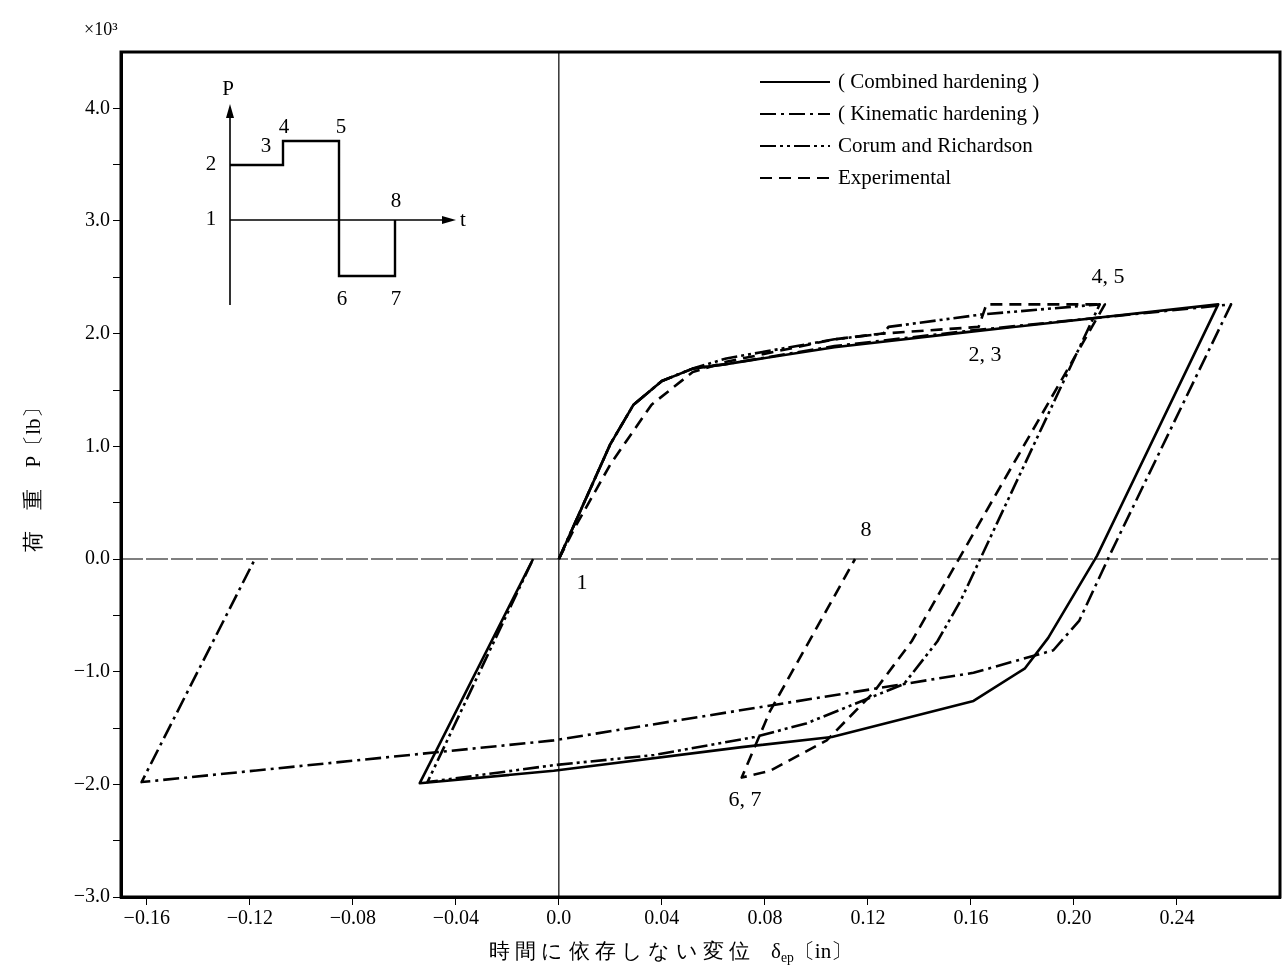  I want to click on y-tick-label: 0.0, so click(97, 557).